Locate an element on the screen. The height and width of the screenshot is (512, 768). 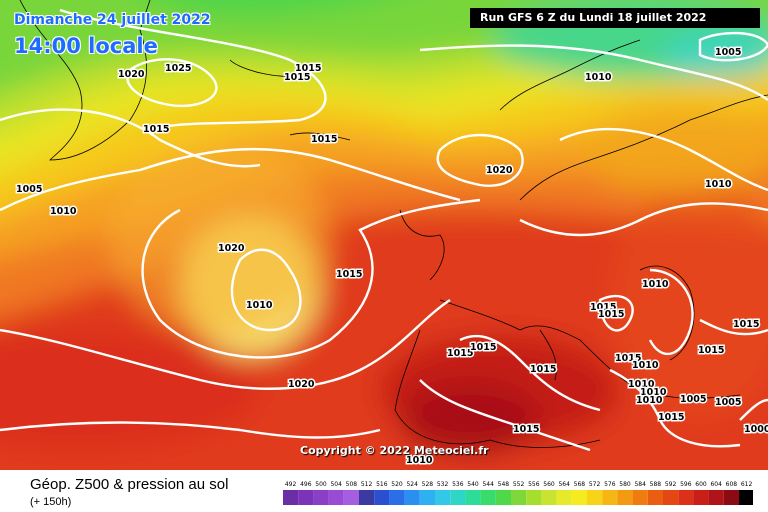
scale-tick-label: 584 is located at coordinates (640, 484).